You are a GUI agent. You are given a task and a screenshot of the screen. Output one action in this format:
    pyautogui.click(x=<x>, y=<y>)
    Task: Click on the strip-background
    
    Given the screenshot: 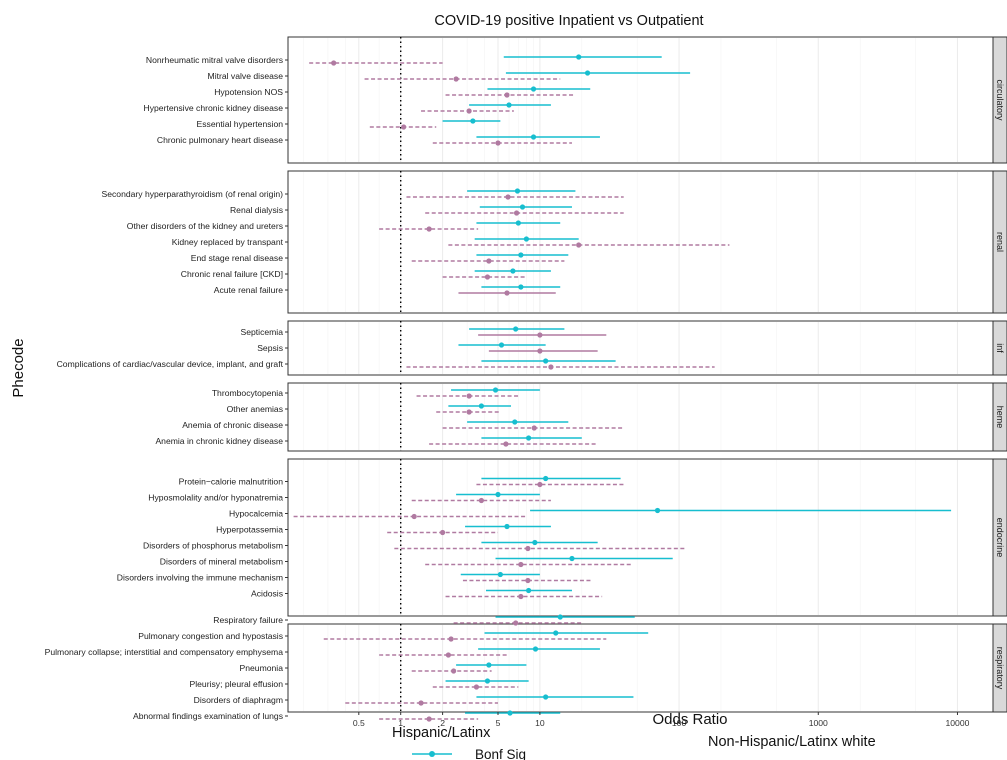 What is the action you would take?
    pyautogui.click(x=999, y=348)
    